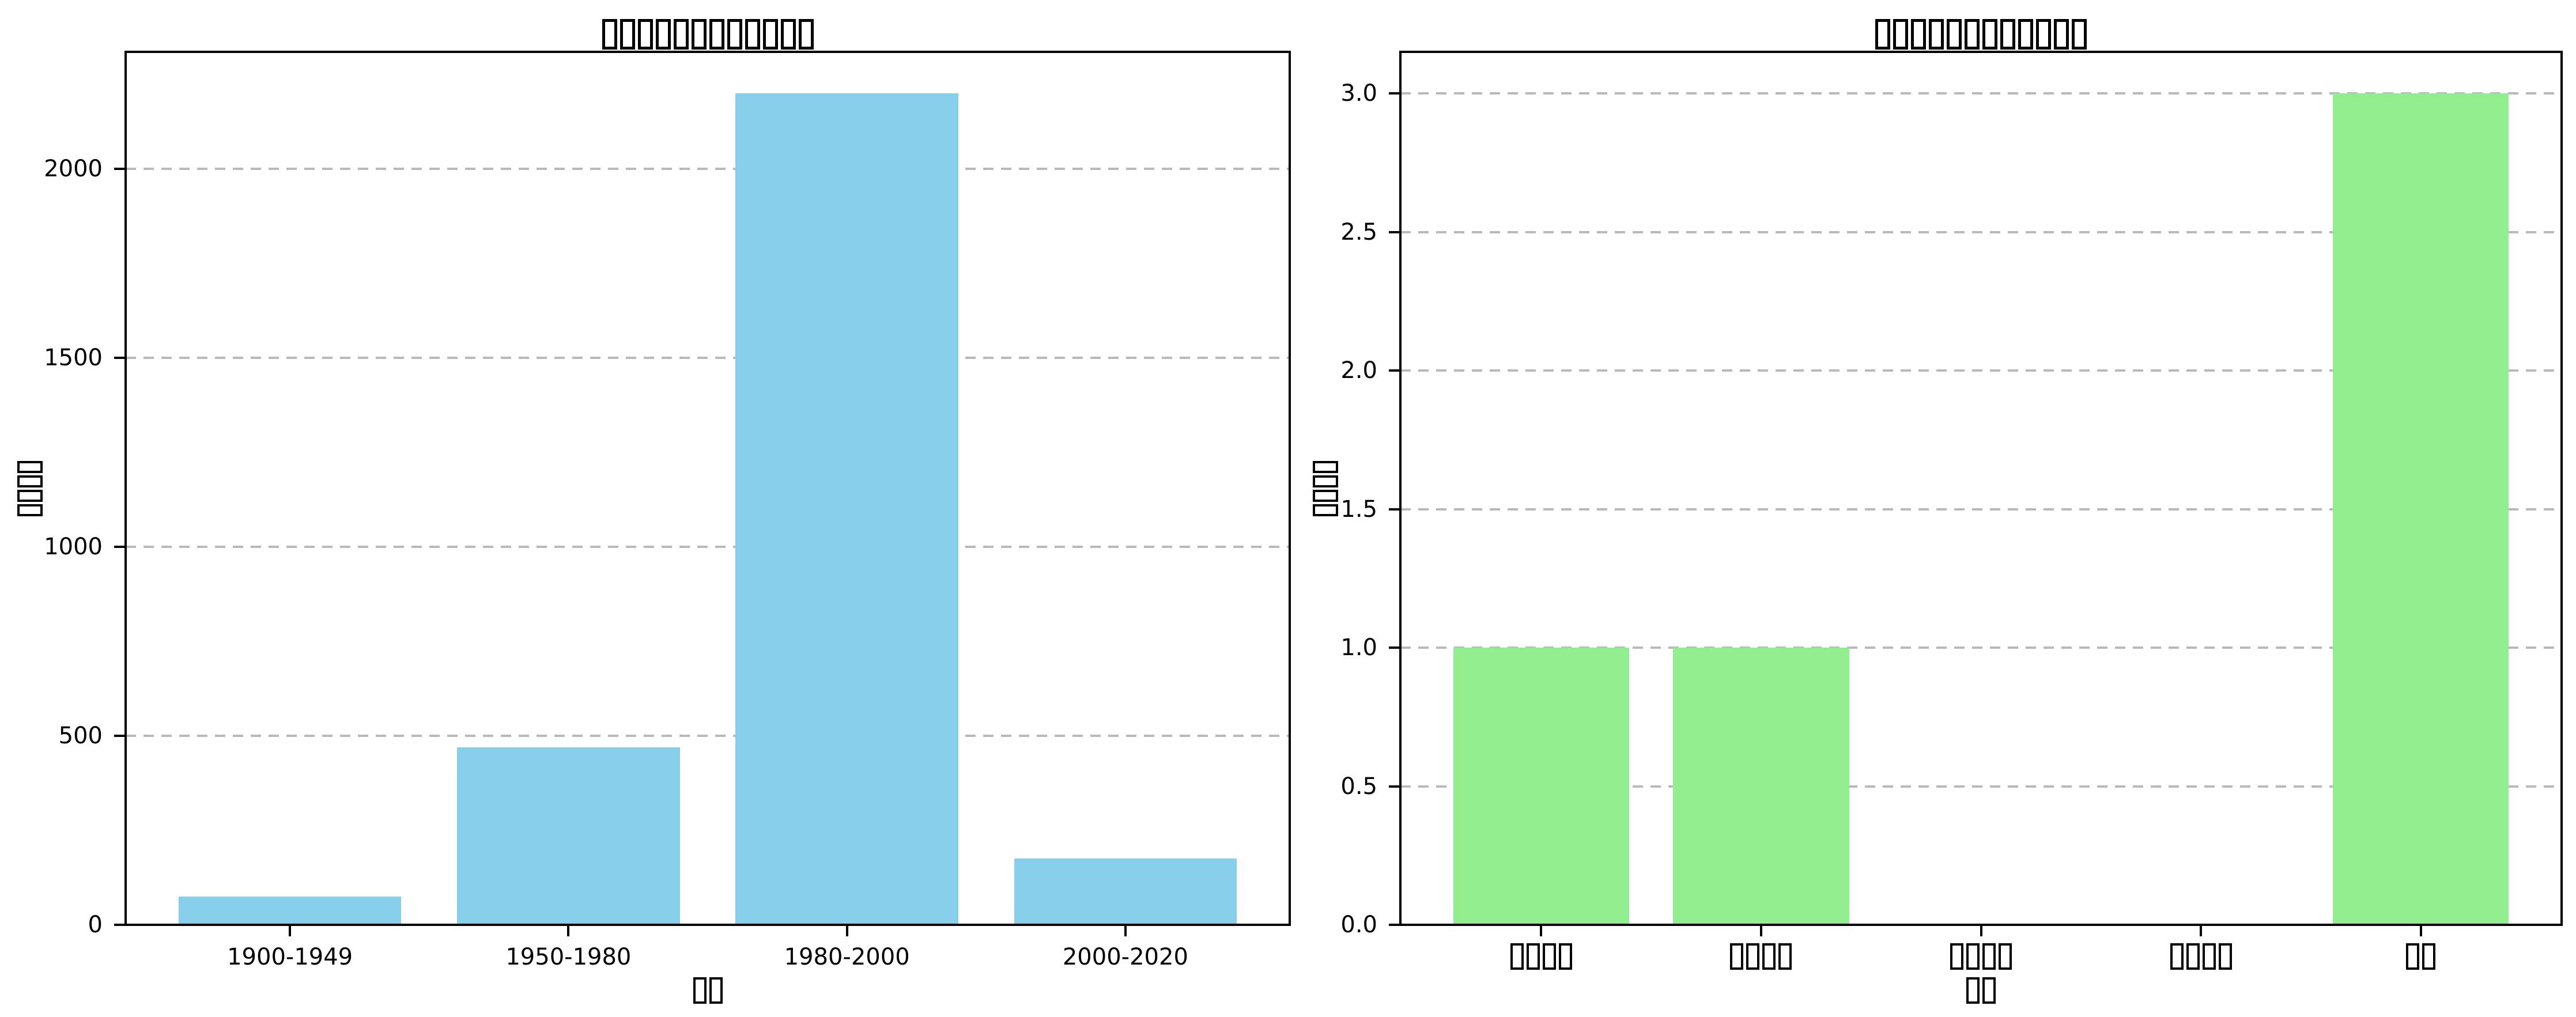  Describe the element at coordinates (1358, 647) in the screenshot. I see `y-tick-label: 1.0` at that location.